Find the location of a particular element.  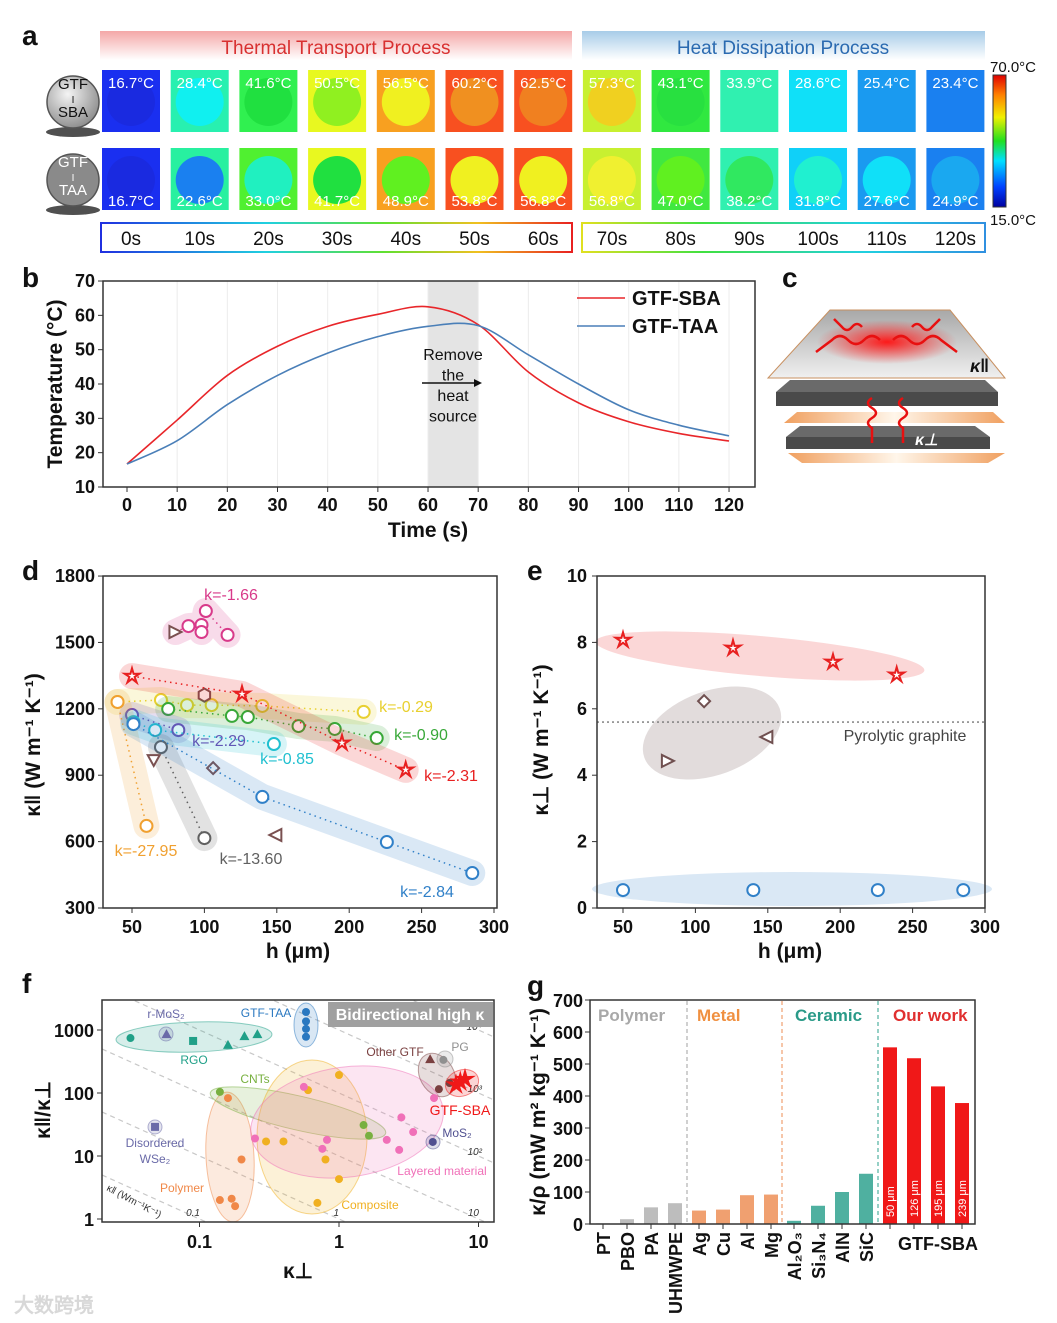

panel-label-a: a is located at coordinates (30, 35).